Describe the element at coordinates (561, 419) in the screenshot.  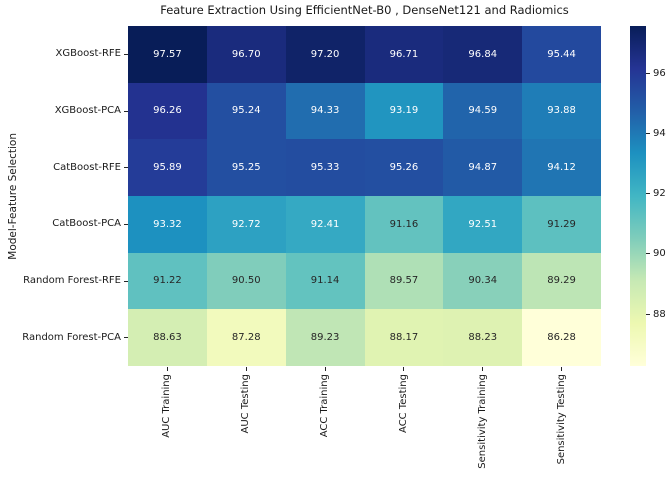
I see `col-label-text: Sensitivity Testing` at that location.